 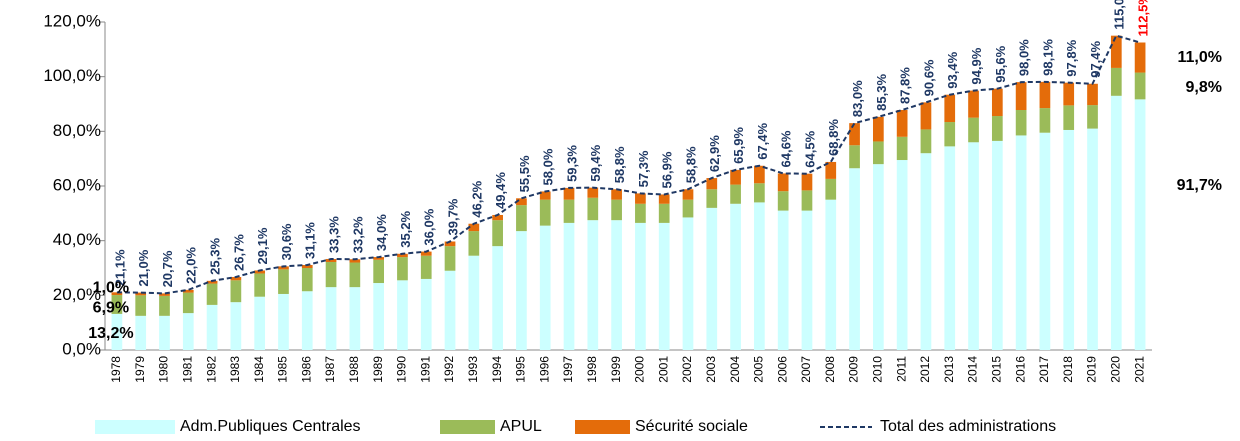 I want to click on total-label: 29,1%, so click(x=262, y=245).